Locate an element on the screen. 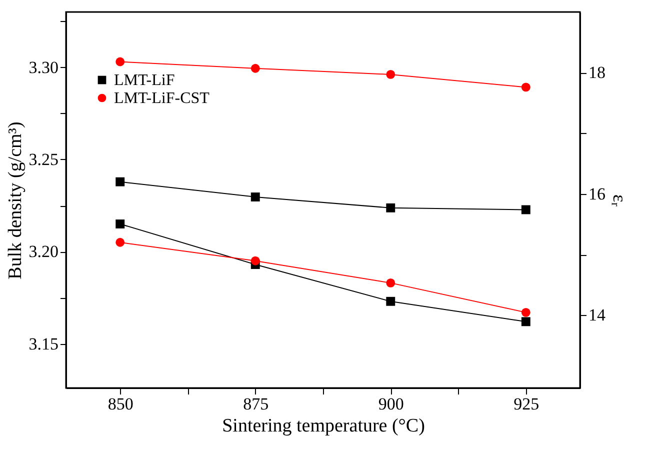 Image resolution: width=665 pixels, height=449 pixels. y-axis-title: Bulk density (g/cm³) is located at coordinates (15, 201).